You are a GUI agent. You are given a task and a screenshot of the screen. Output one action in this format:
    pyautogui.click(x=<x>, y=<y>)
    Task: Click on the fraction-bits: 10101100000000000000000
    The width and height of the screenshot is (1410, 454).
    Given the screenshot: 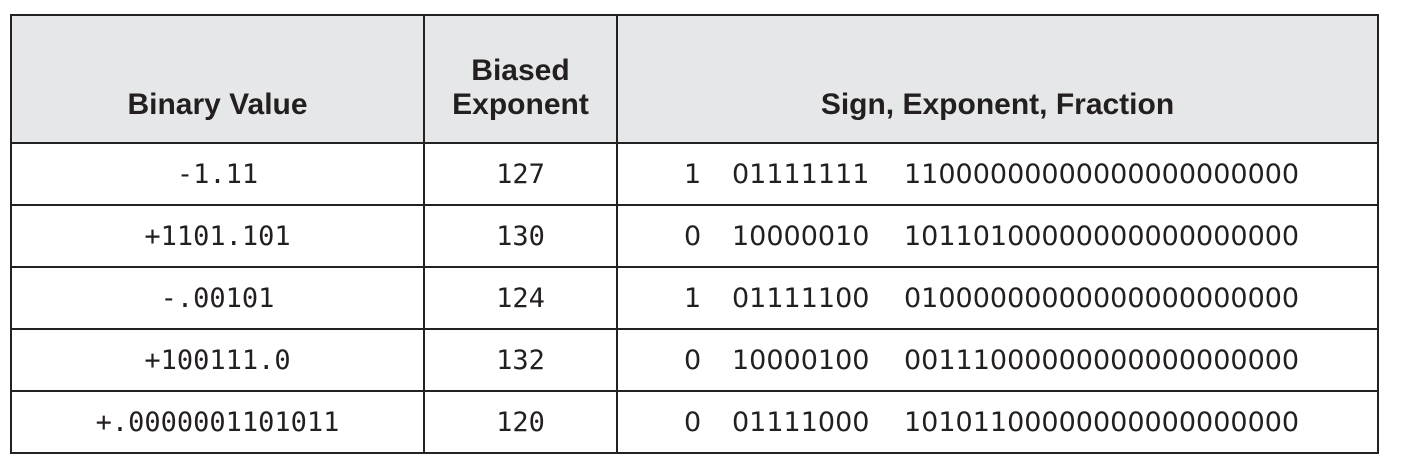 What is the action you would take?
    pyautogui.click(x=1102, y=422)
    